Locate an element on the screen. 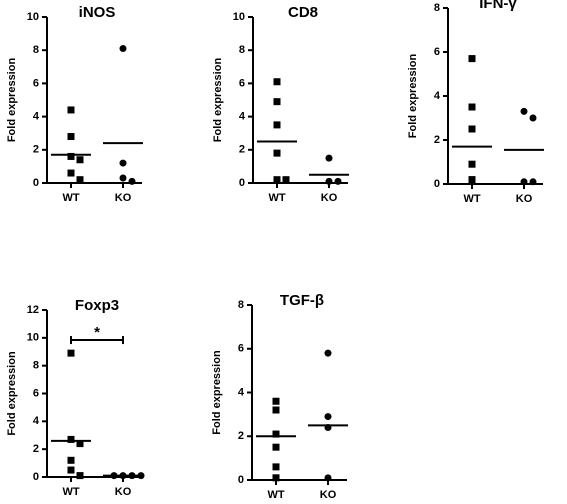 This screenshot has height=504, width=567. chart-title: CD8 is located at coordinates (303, 12).